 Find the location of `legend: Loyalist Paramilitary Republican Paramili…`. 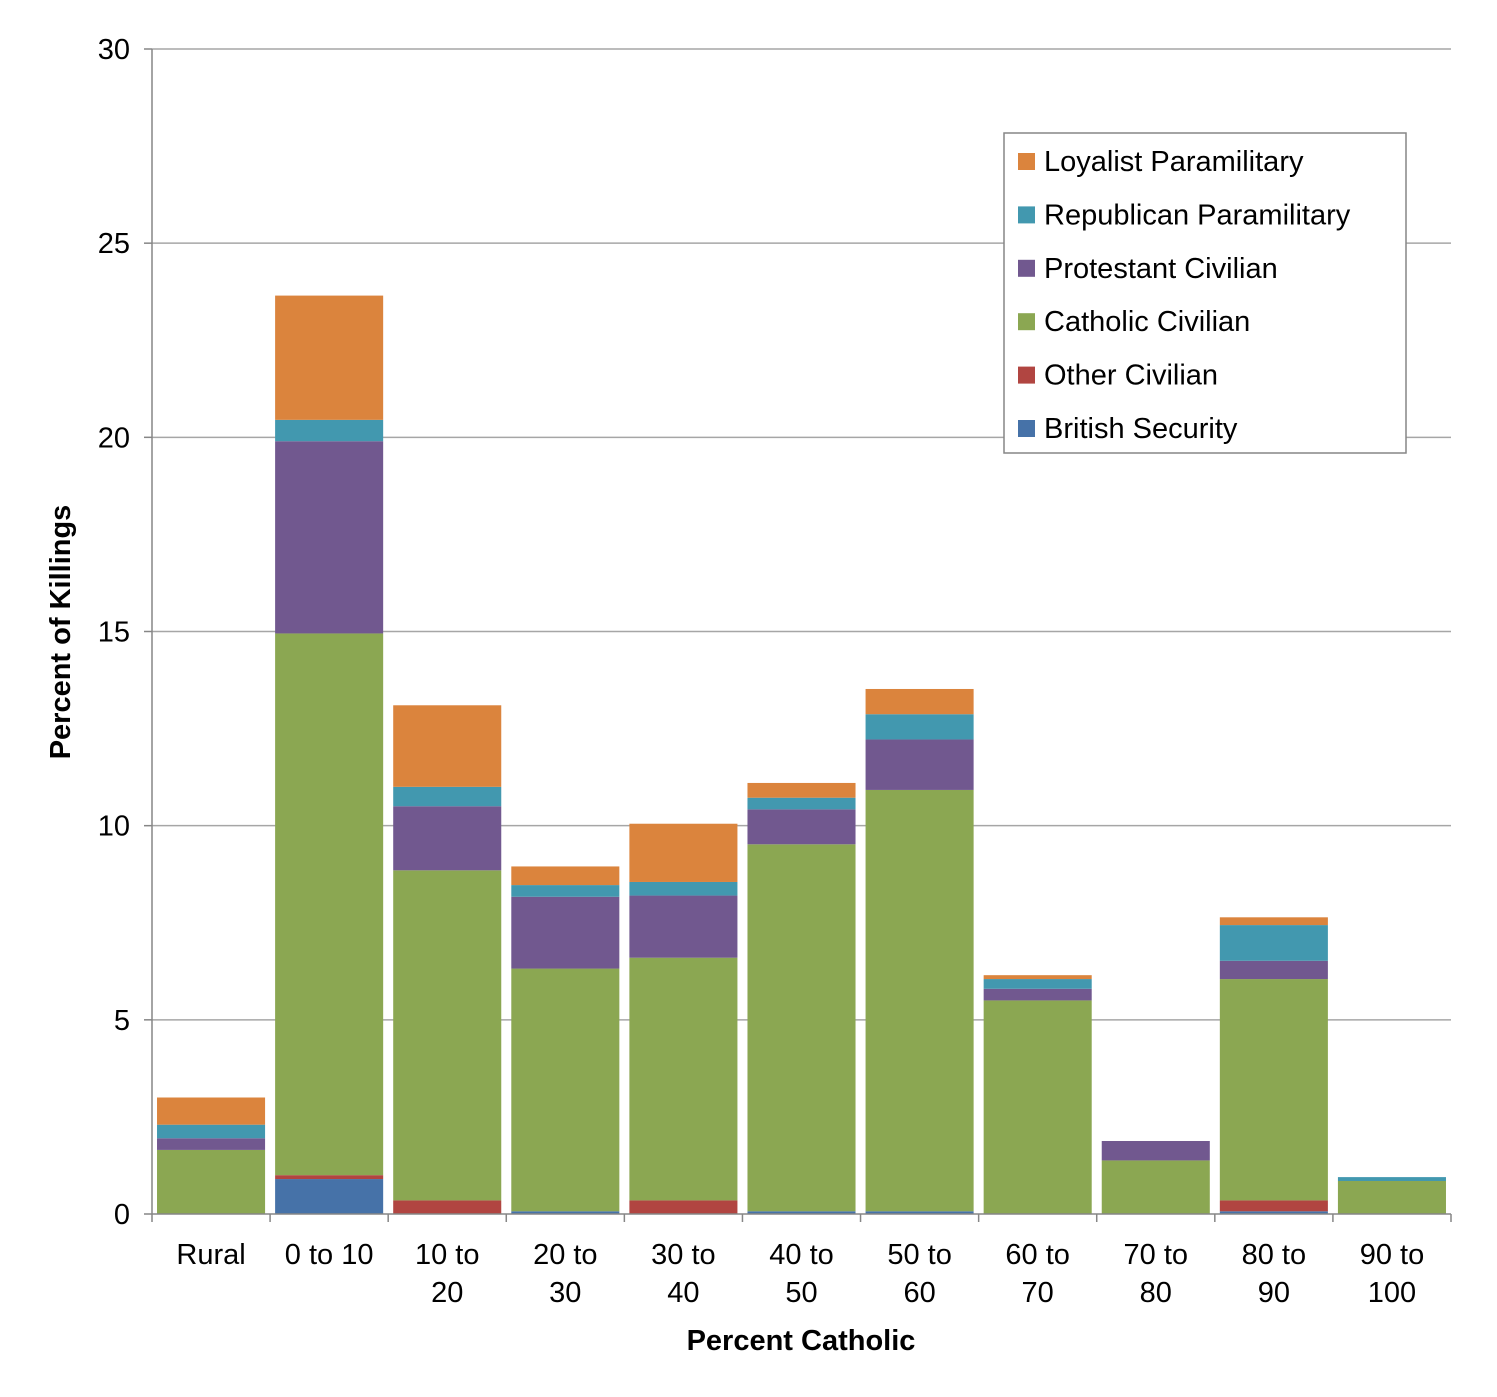

legend: Loyalist Paramilitary Republican Paramili… is located at coordinates (1205, 293).